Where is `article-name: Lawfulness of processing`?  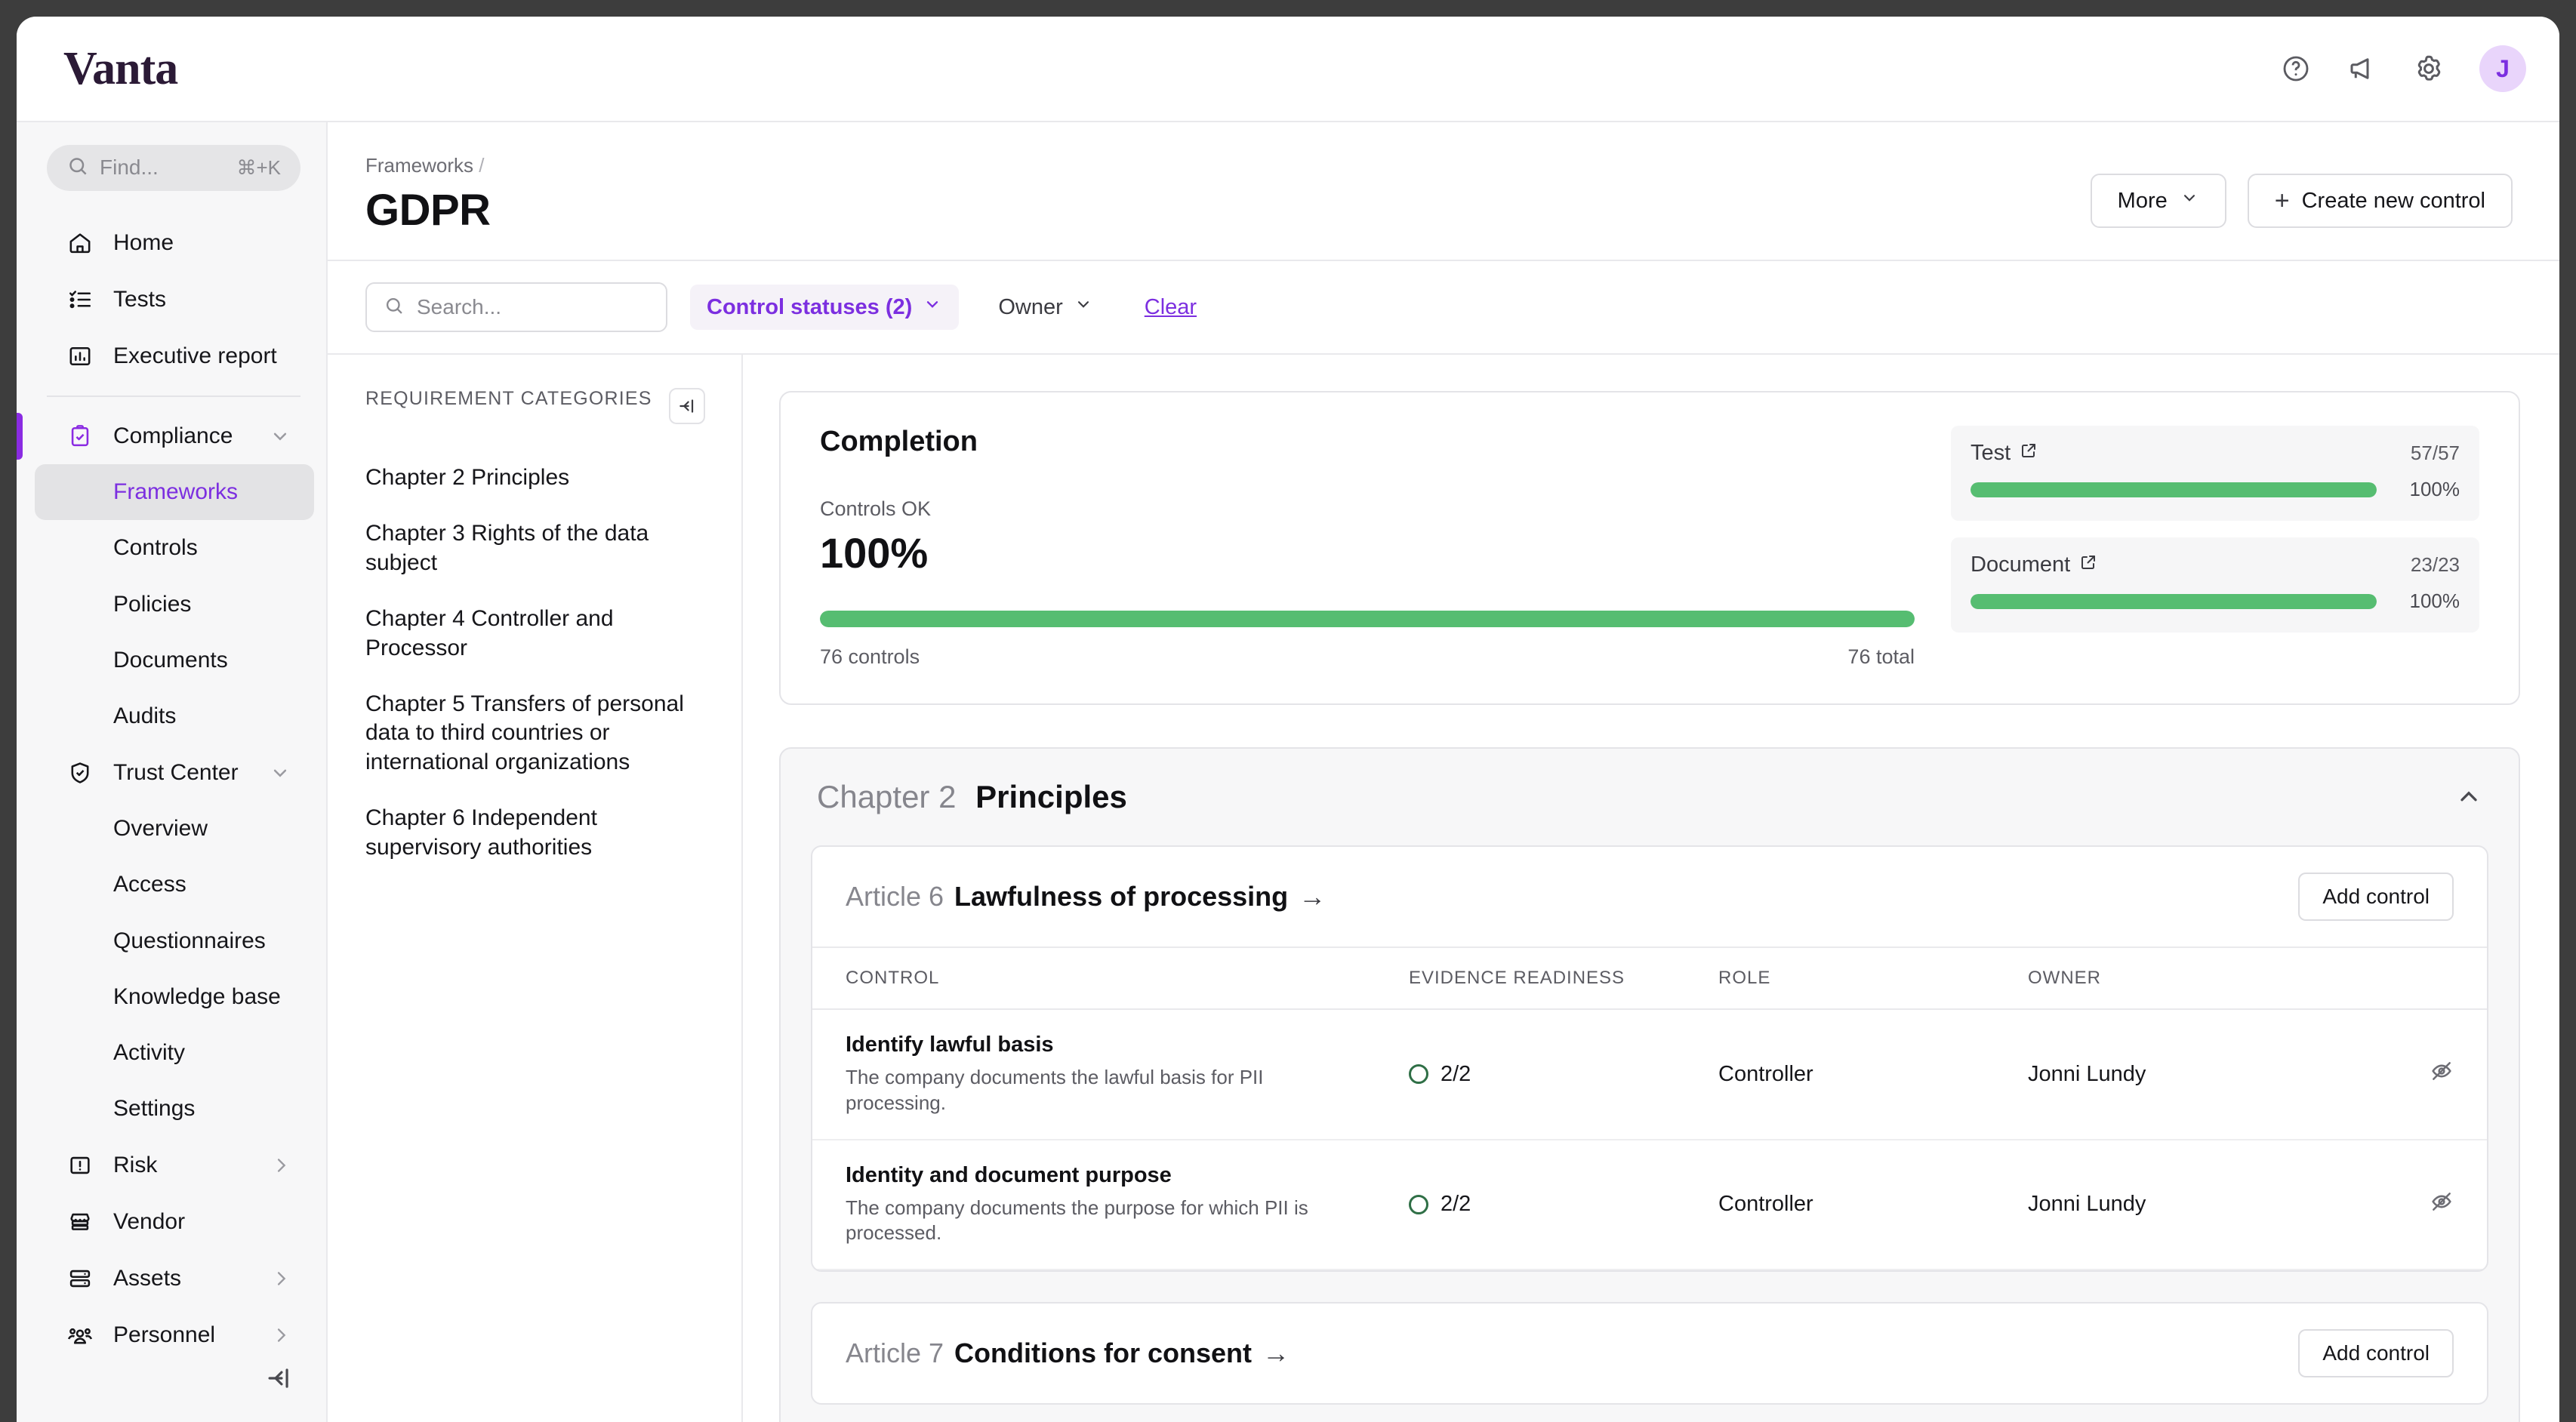
article-name: Lawfulness of processing is located at coordinates (1121, 897).